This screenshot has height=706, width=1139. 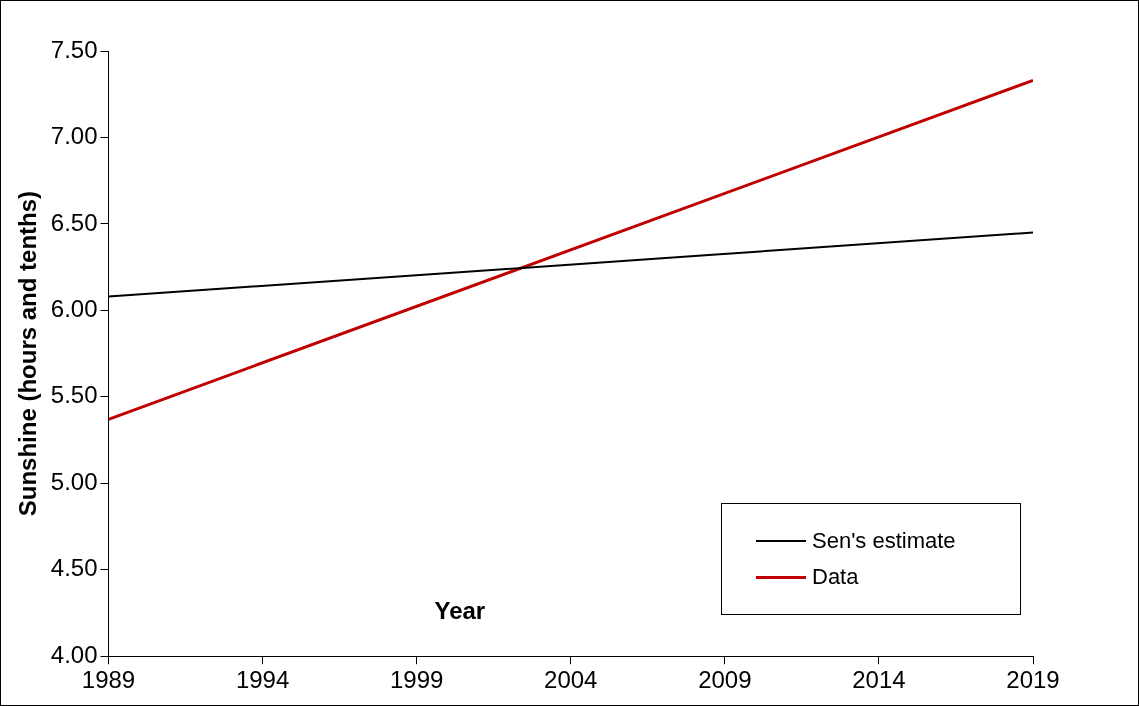 What do you see at coordinates (74, 568) in the screenshot?
I see `y-tick-label: 4.50` at bounding box center [74, 568].